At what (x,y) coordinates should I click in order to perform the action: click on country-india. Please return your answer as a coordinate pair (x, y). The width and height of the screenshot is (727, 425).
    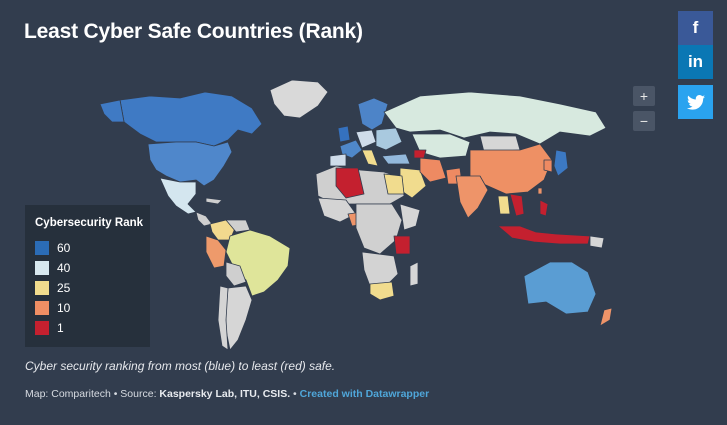
    Looking at the image, I should click on (472, 197).